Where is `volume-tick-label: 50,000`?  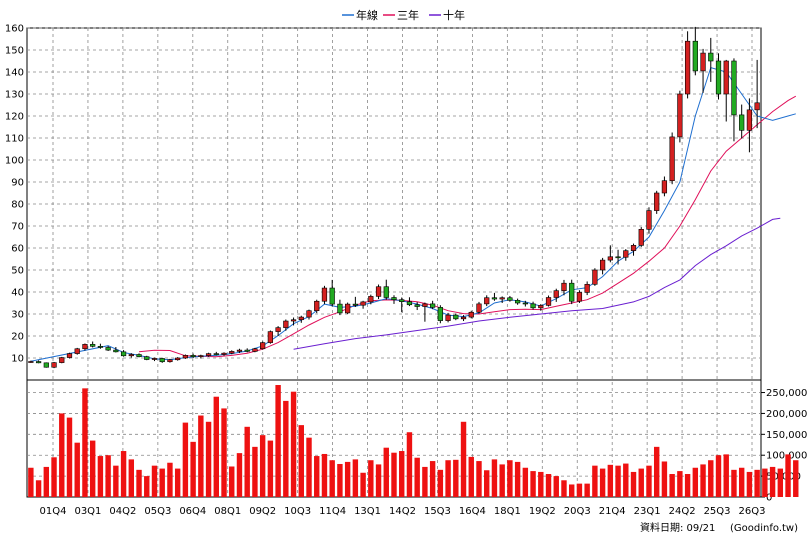 volume-tick-label: 50,000 is located at coordinates (783, 477).